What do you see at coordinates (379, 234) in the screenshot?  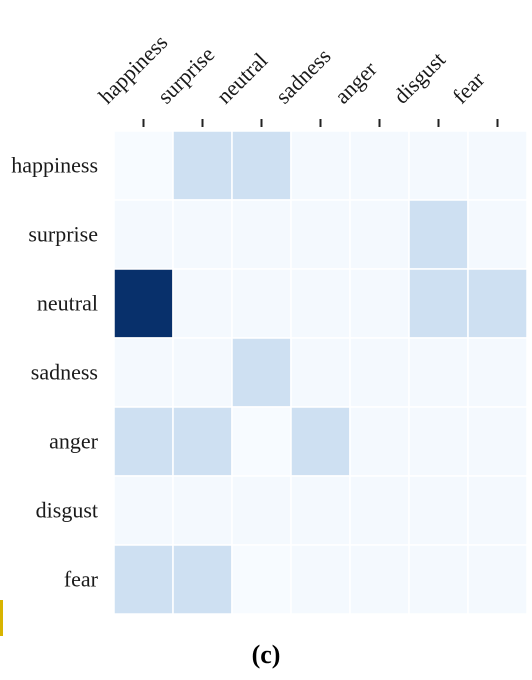 I see `heatmap-cell-surprise-anger` at bounding box center [379, 234].